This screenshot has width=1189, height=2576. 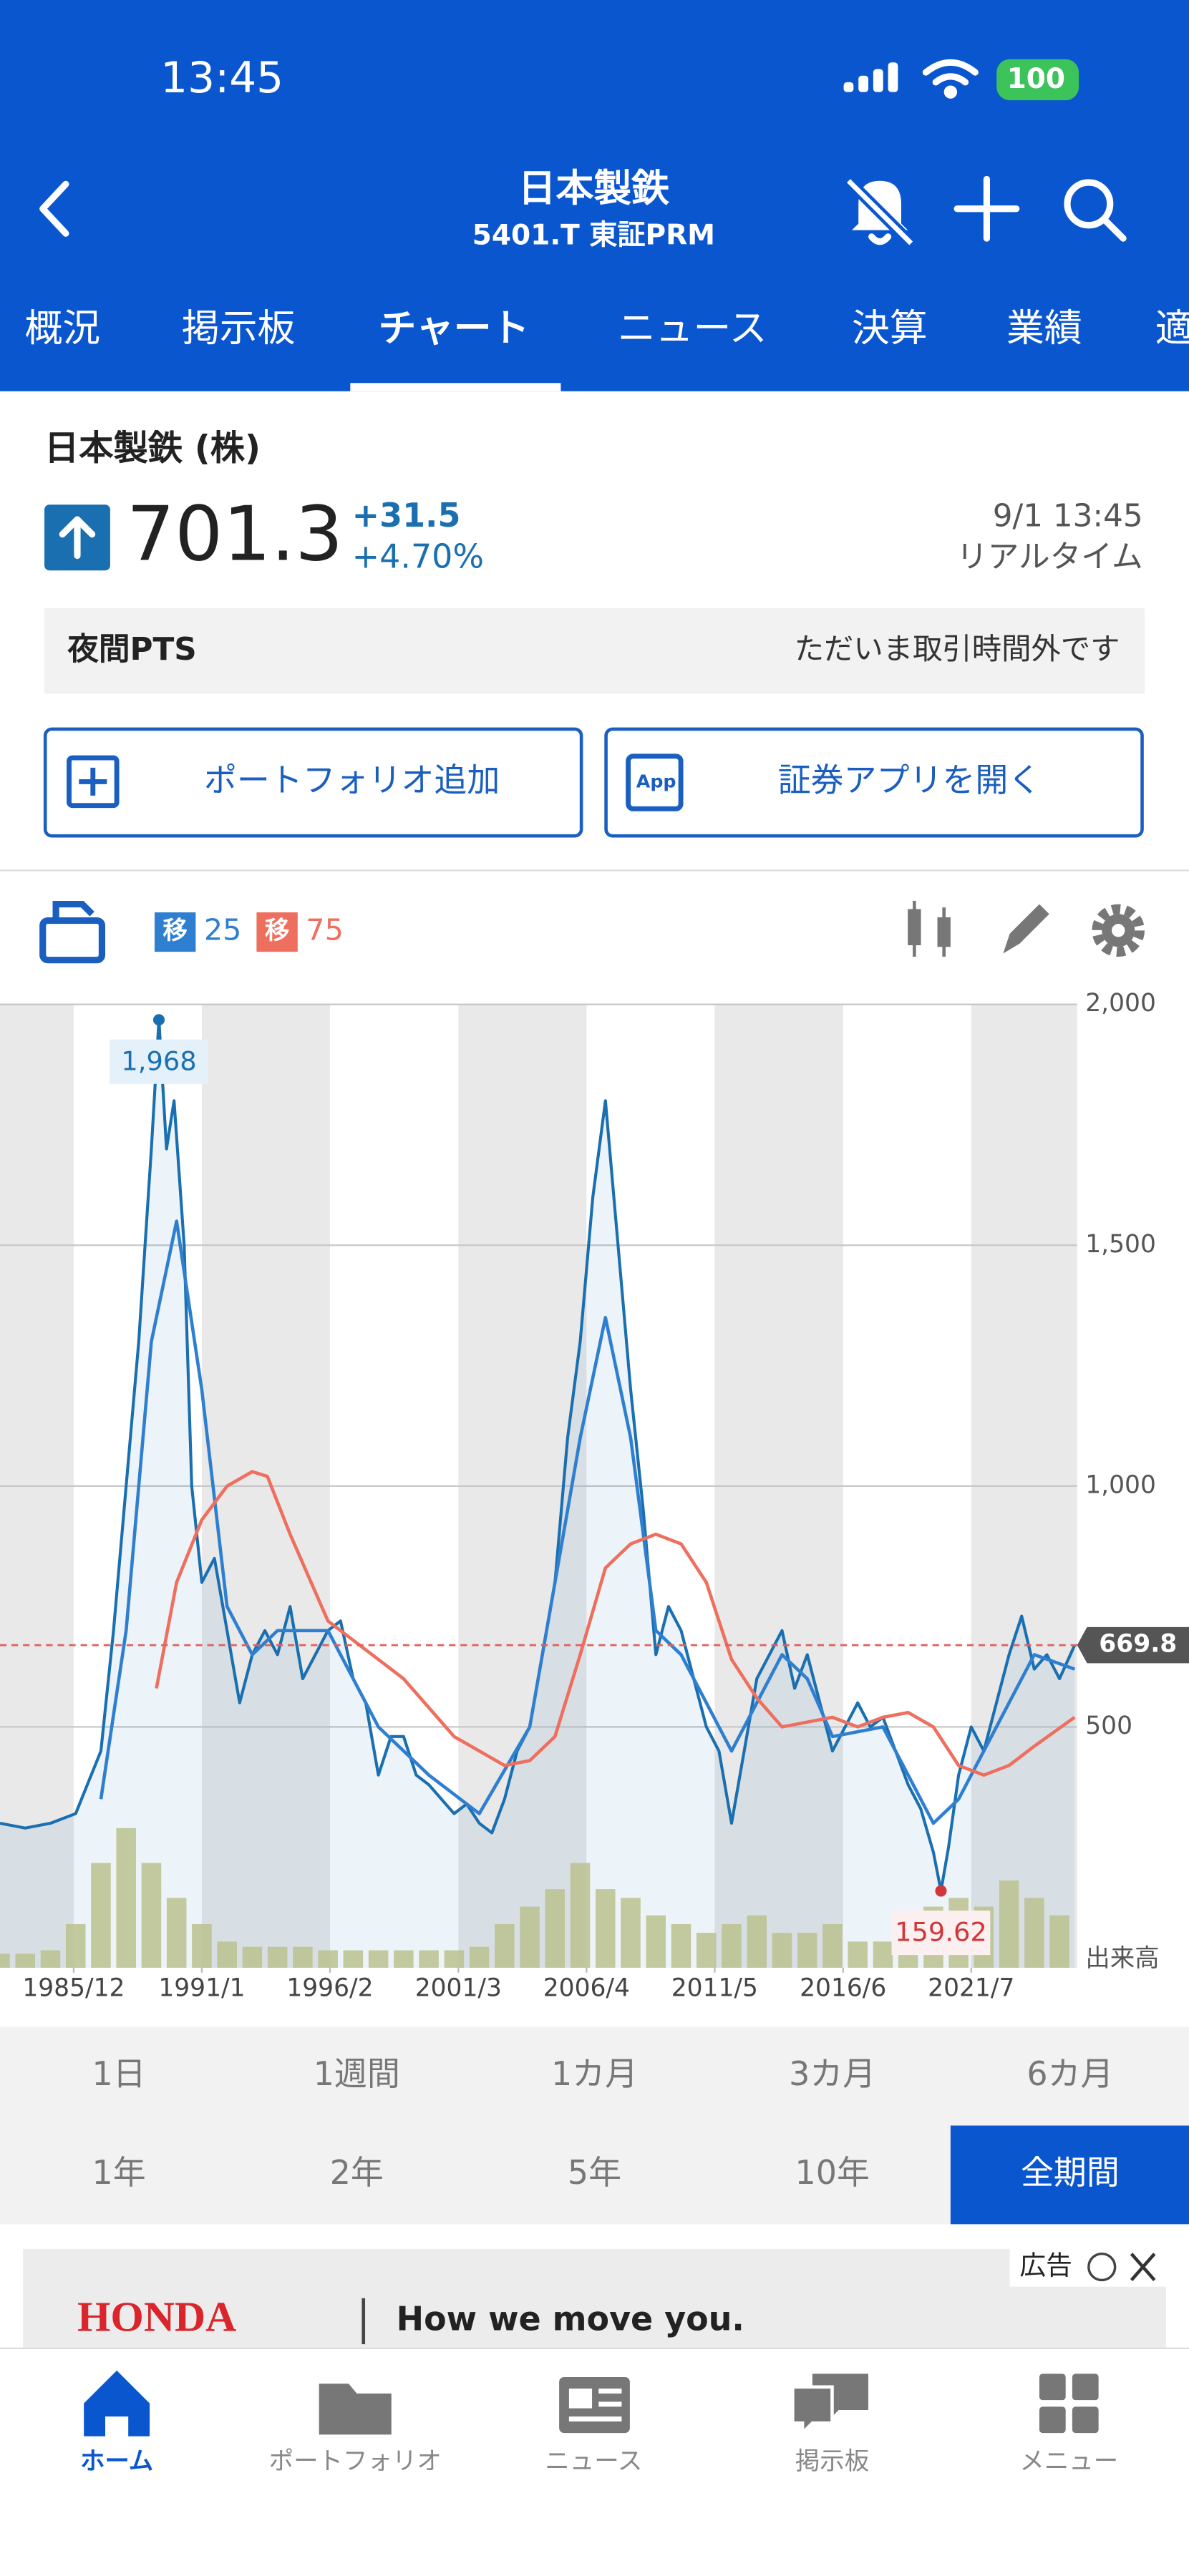 What do you see at coordinates (880, 212) in the screenshot?
I see `alert-button` at bounding box center [880, 212].